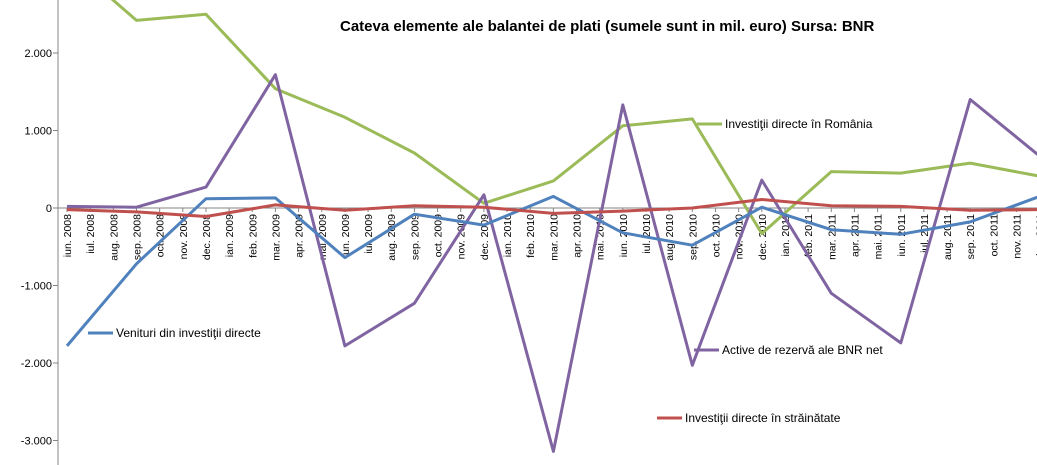 The width and height of the screenshot is (1037, 465). Describe the element at coordinates (1018, 236) in the screenshot. I see `x-tick-label: nov. 2011` at that location.